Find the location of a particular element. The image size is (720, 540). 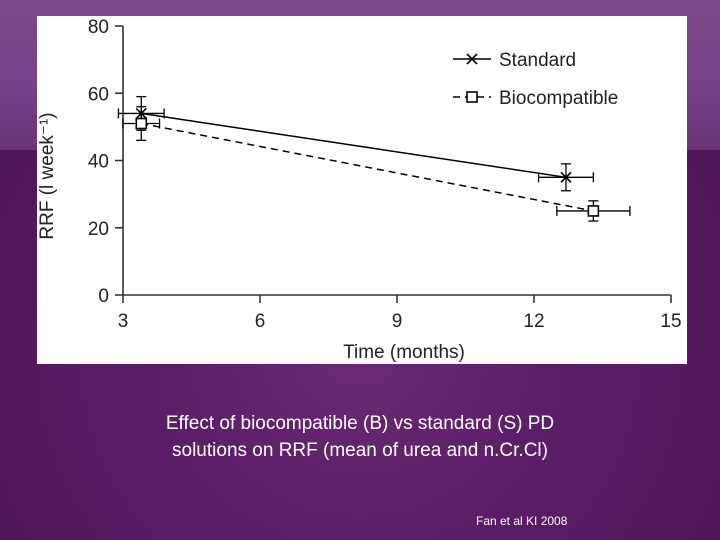

legend-label-biocompatible: Biocompatible is located at coordinates (558, 98).